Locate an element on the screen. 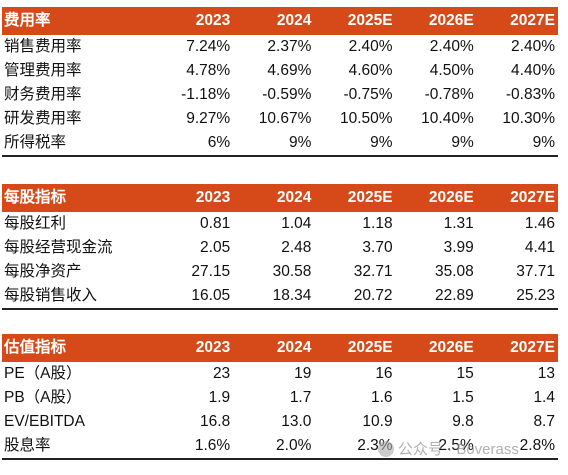 The height and width of the screenshot is (475, 568). table-row: 每股红利 0.81 1.04 1.18 1.31 1.46 is located at coordinates (280, 224).